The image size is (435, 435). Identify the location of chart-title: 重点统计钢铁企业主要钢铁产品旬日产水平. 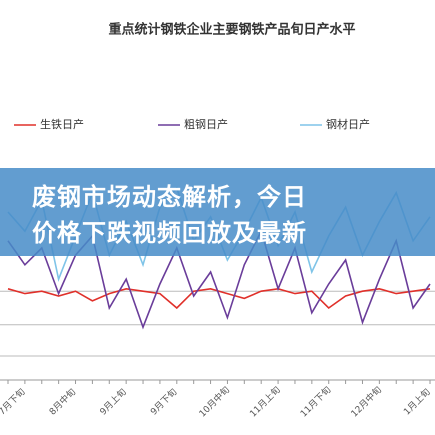
(231, 30).